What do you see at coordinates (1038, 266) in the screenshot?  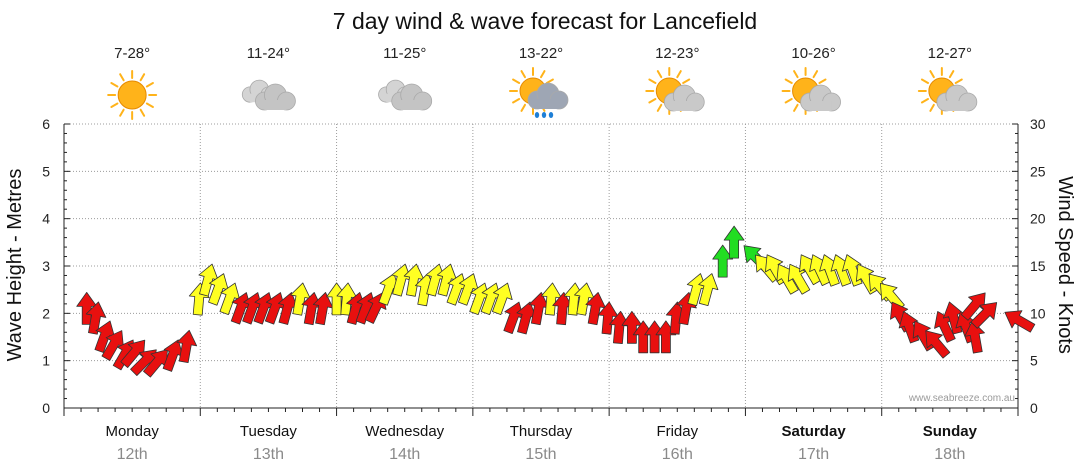 I see `y-tick-label-right: 15` at bounding box center [1038, 266].